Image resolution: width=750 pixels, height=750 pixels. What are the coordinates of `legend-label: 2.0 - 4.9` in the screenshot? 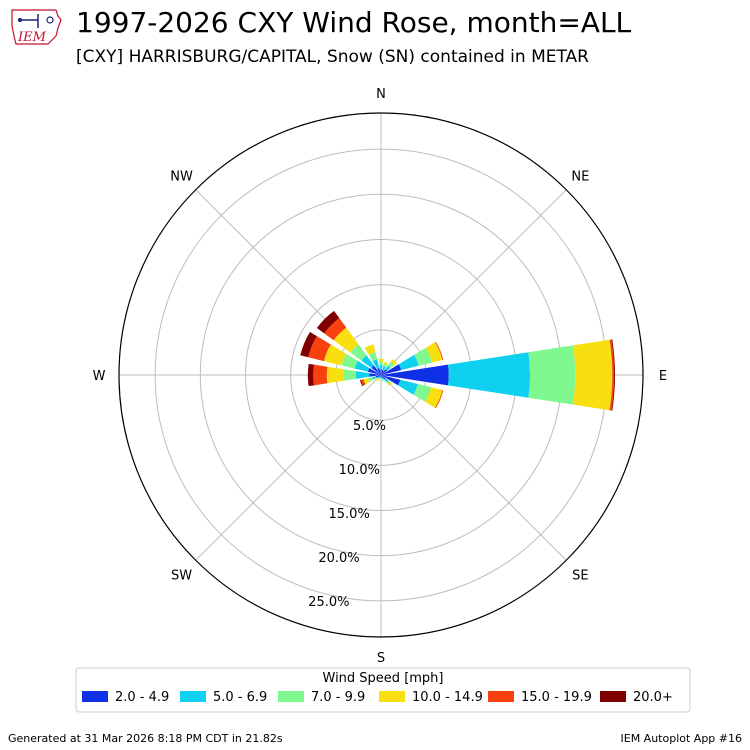 It's located at (142, 697).